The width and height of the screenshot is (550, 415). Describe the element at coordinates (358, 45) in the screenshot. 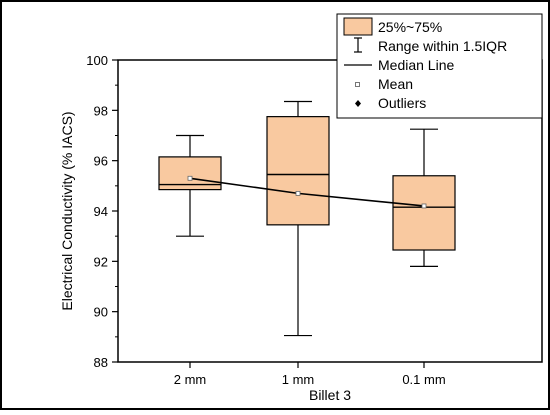

I see `legend-whisker-swatch` at that location.